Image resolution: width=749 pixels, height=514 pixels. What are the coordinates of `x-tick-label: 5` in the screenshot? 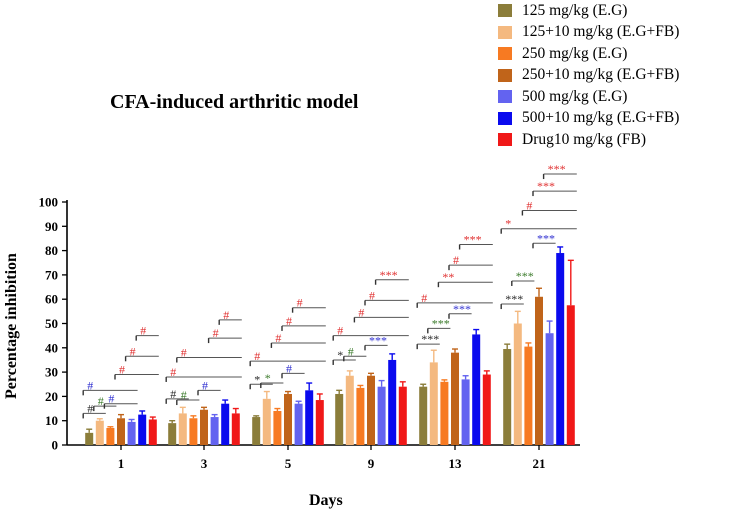 It's located at (288, 463).